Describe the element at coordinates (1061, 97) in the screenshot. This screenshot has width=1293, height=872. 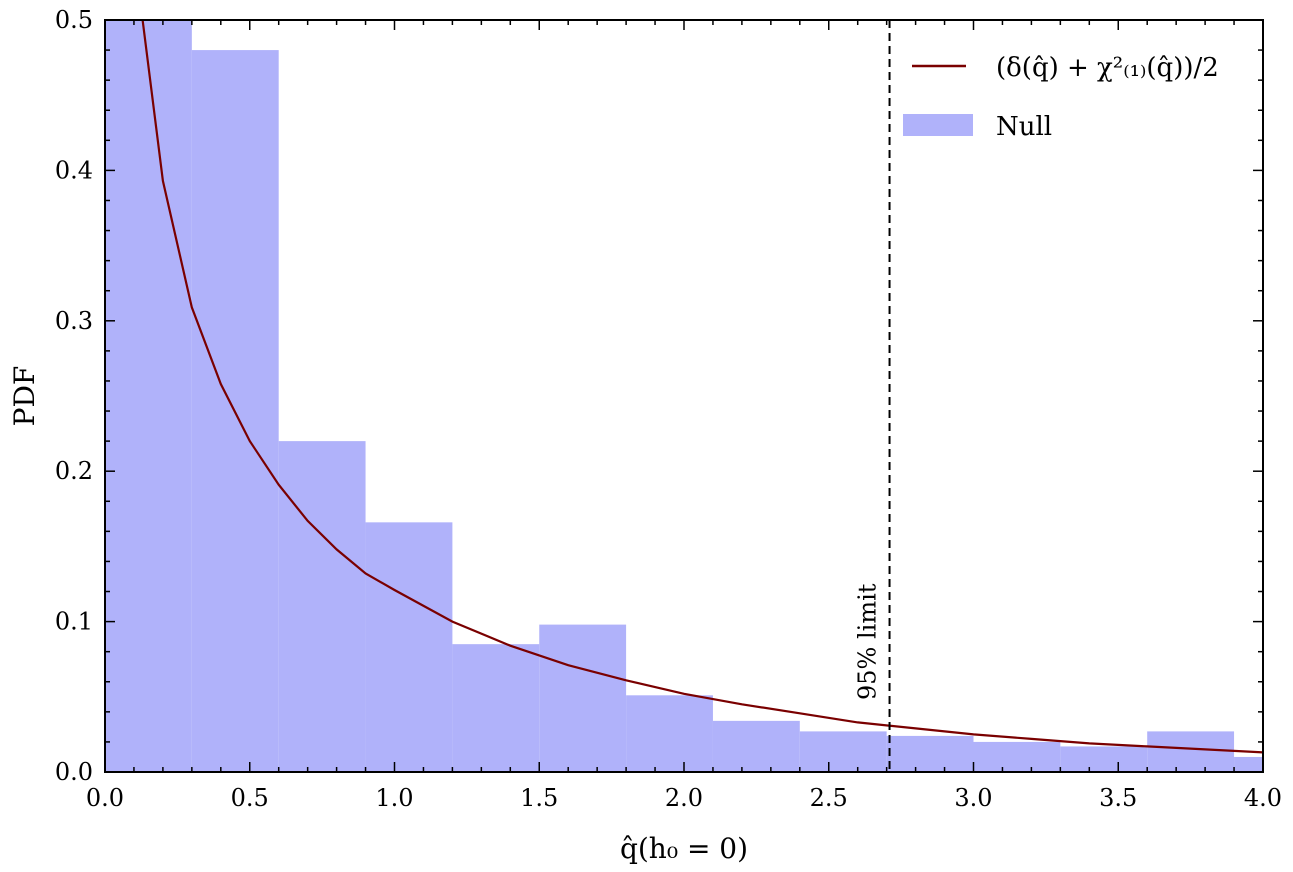
I see `legend: (δ(q̂) + χ²₍₁₎(q̂))/2 Null` at that location.